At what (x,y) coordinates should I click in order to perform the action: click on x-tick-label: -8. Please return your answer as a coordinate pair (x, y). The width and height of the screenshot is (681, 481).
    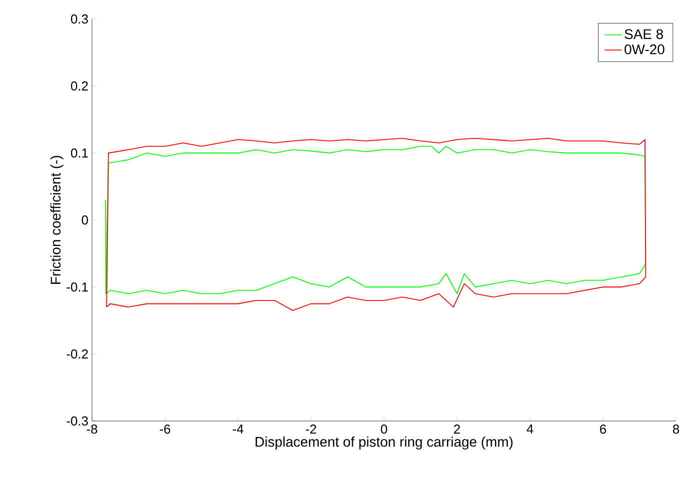
    Looking at the image, I should click on (92, 429).